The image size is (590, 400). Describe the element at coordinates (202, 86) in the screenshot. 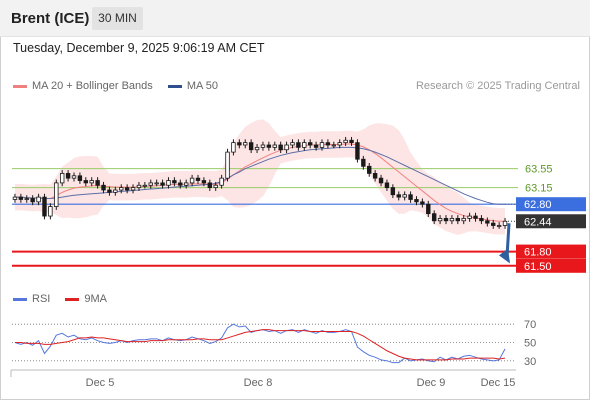

I see `ma50-legend-label: MA 50` at that location.